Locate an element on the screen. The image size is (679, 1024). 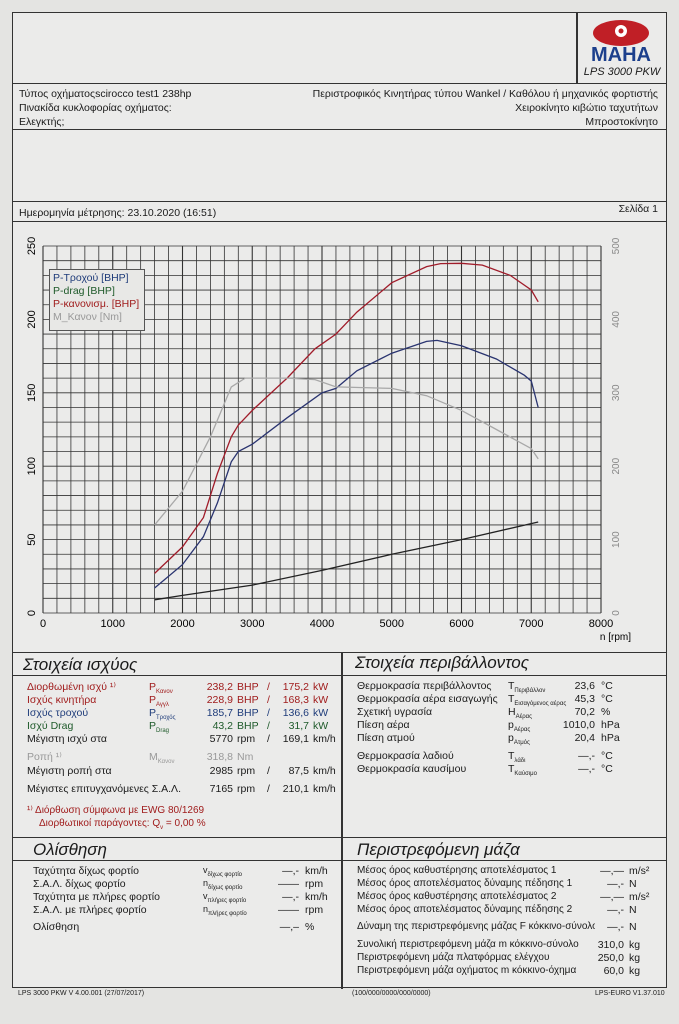
legend-drag-power: P-drag [BHP] is located at coordinates (84, 291).